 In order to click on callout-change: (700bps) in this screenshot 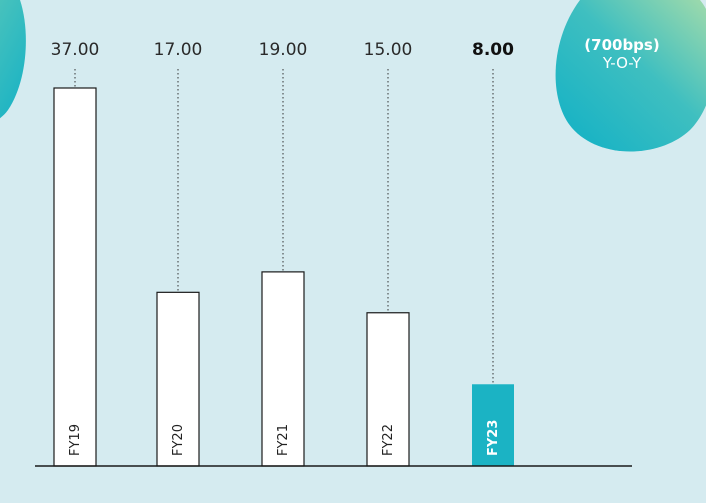, I will do `click(621, 45)`.